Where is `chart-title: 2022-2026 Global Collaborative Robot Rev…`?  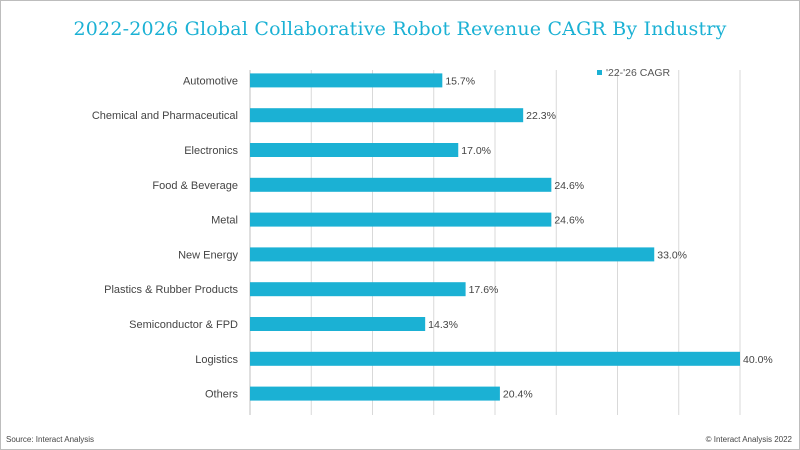 chart-title: 2022-2026 Global Collaborative Robot Rev… is located at coordinates (400, 29).